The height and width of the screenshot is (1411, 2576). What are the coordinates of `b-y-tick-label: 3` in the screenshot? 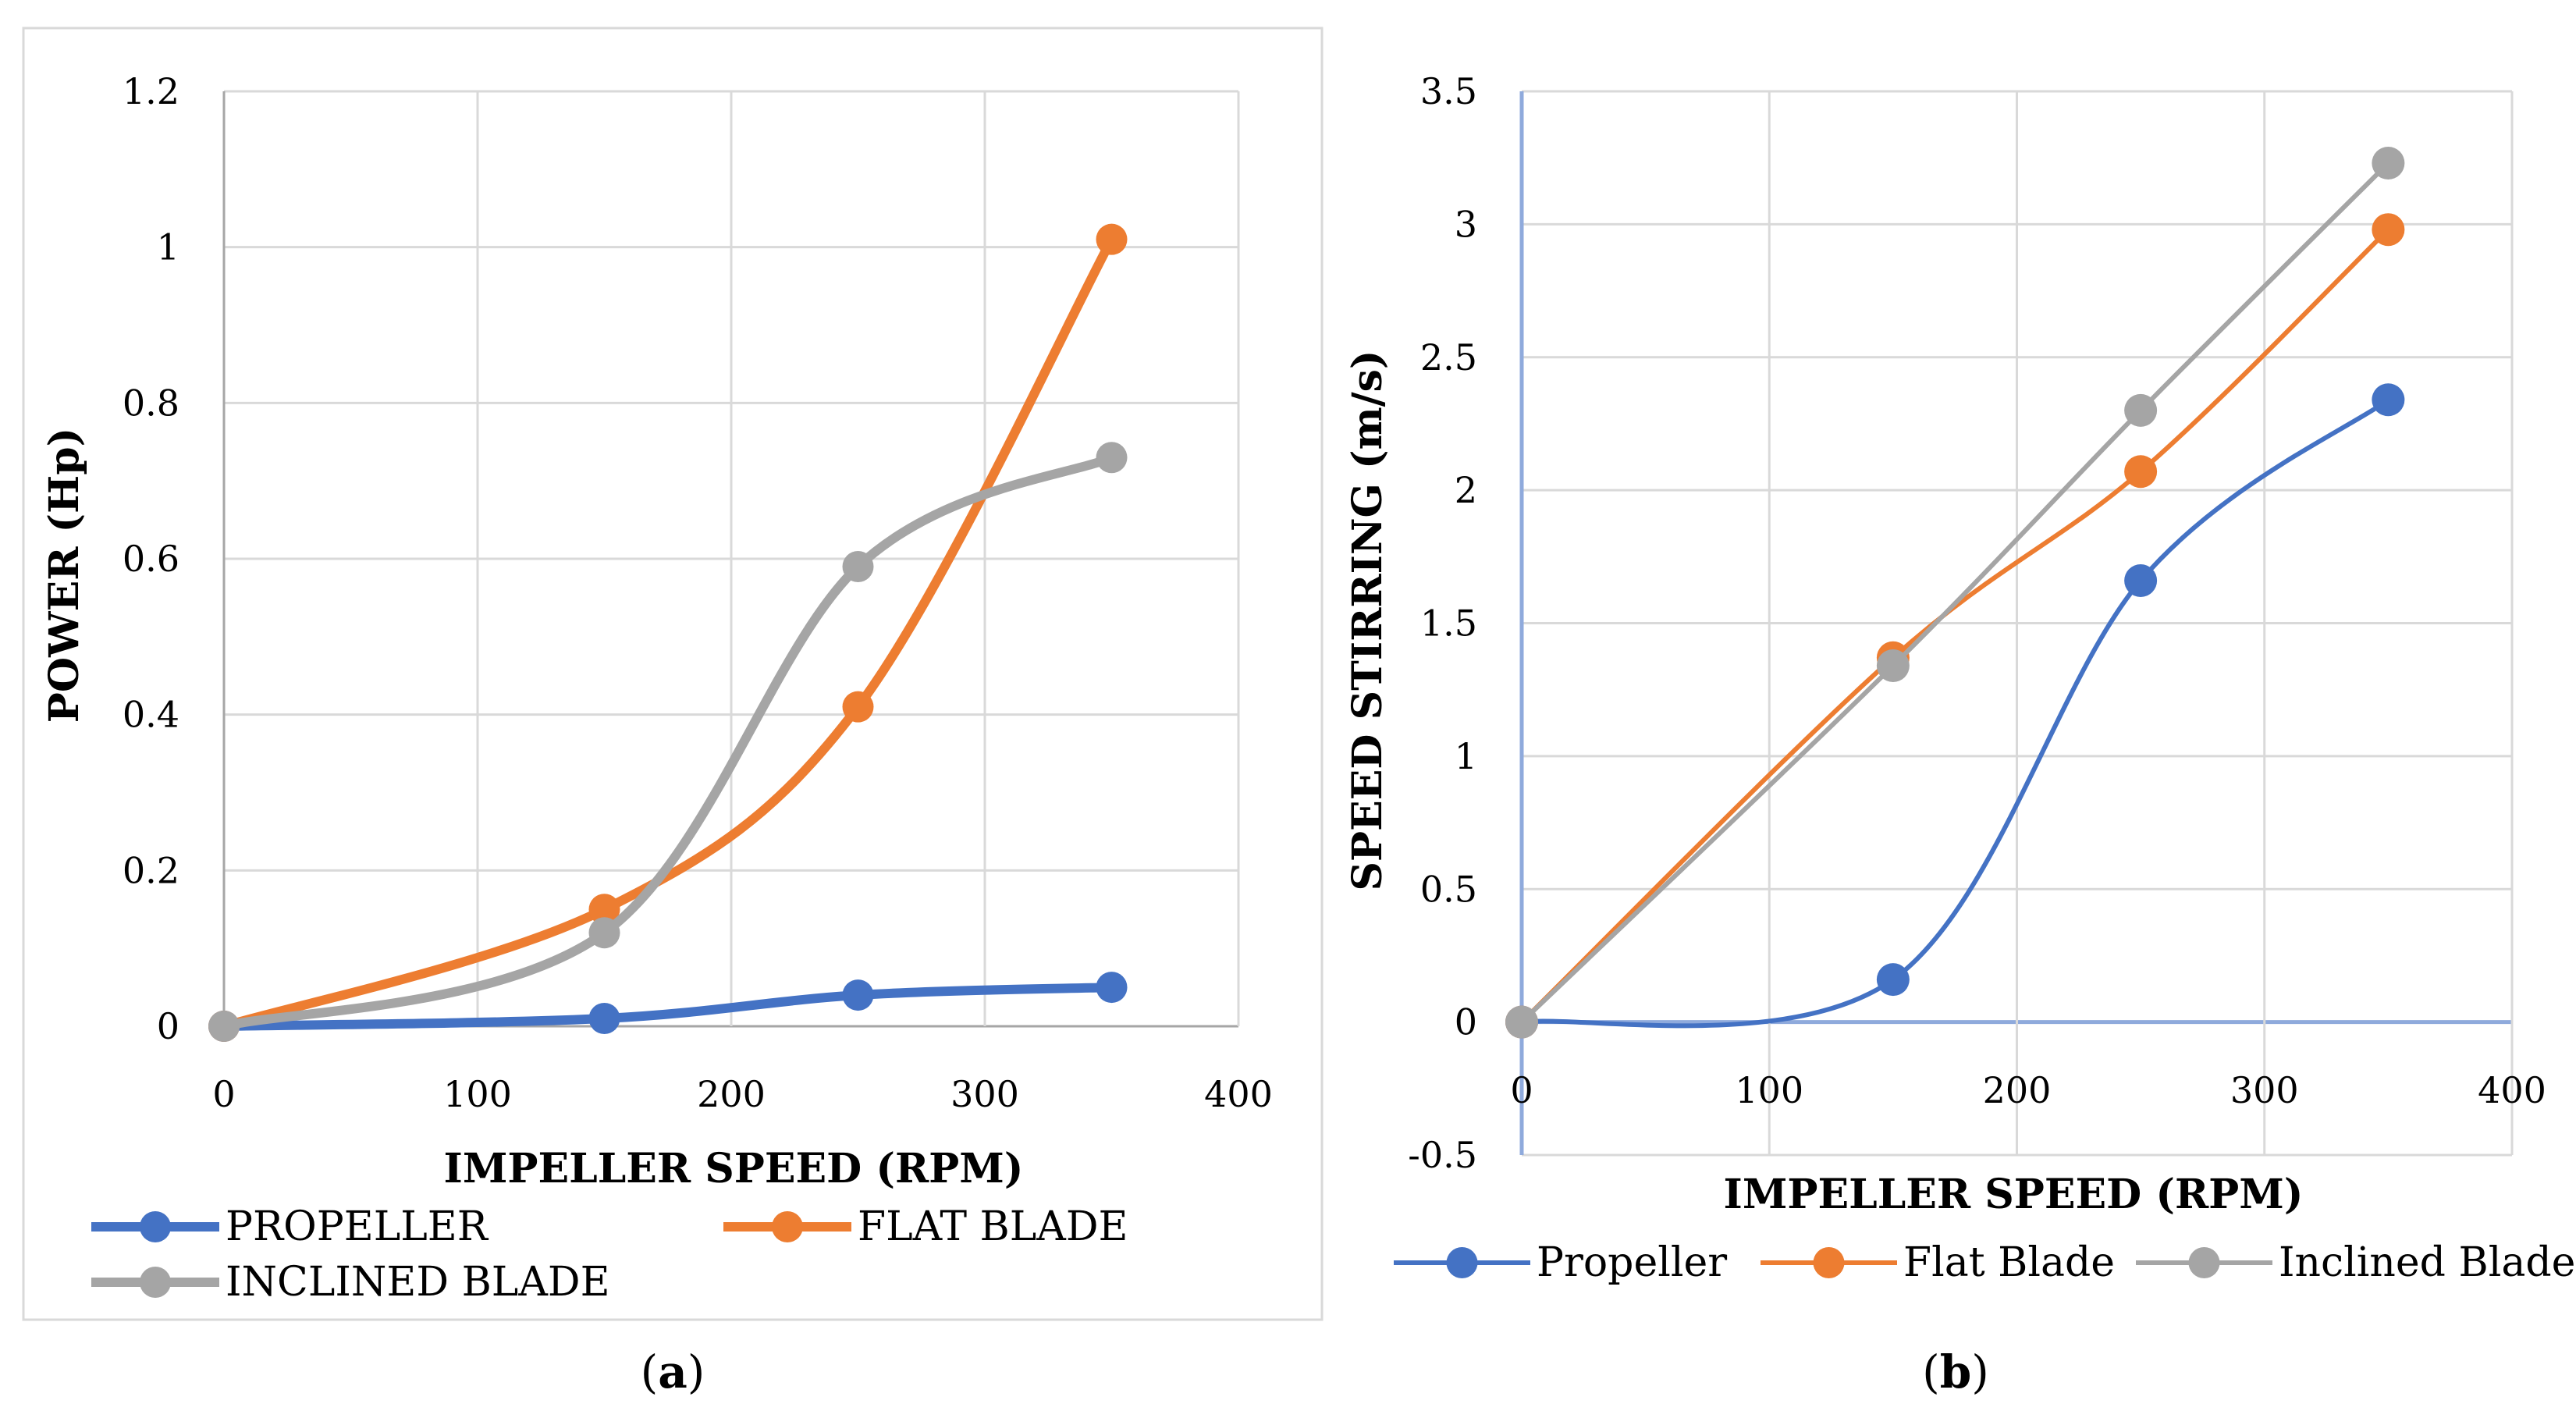 It's located at (1466, 224).